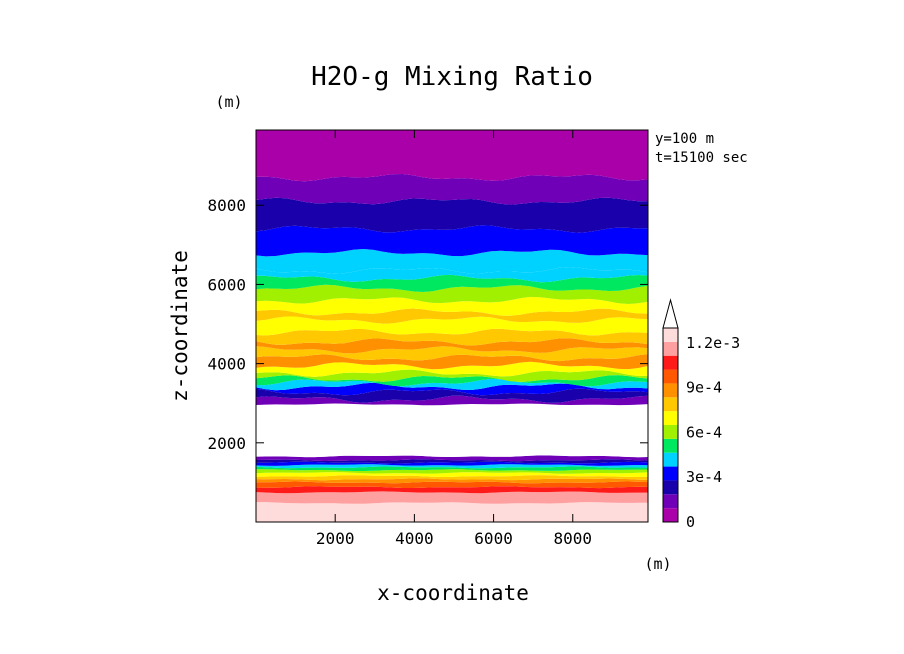  What do you see at coordinates (226, 364) in the screenshot?
I see `y-tick-label: 4000` at bounding box center [226, 364].